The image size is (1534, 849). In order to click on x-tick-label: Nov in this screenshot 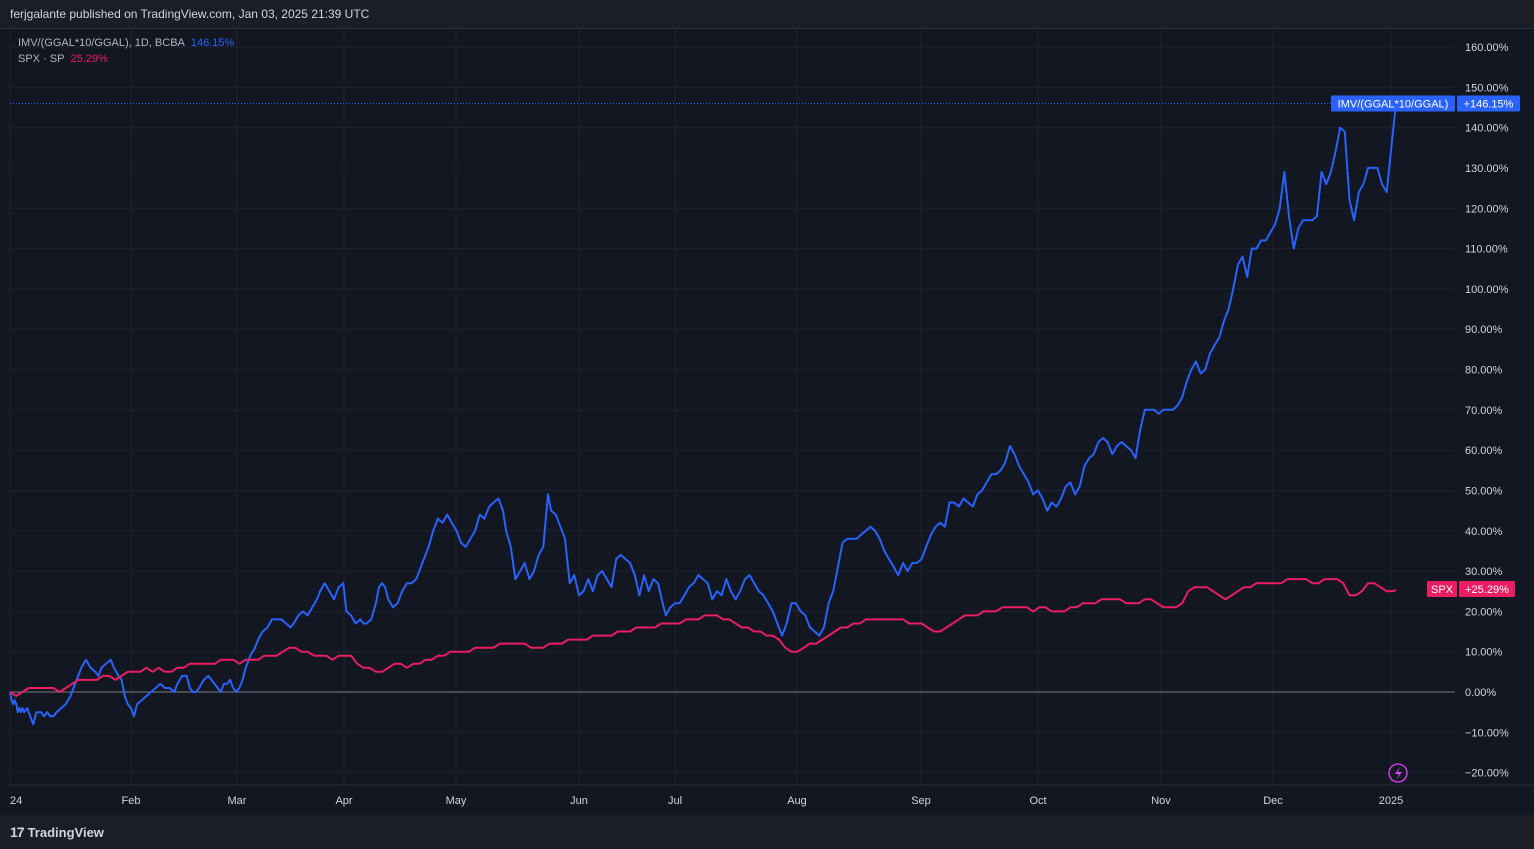, I will do `click(1161, 801)`.